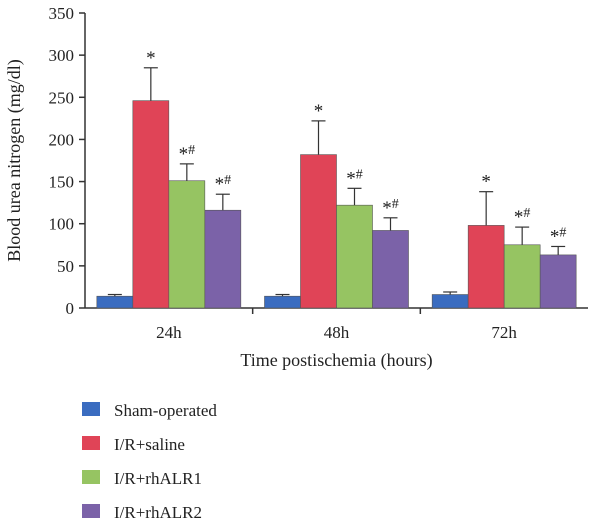 The image size is (600, 522). Describe the element at coordinates (158, 512) in the screenshot. I see `legend-label: I/R+rhALR2` at that location.